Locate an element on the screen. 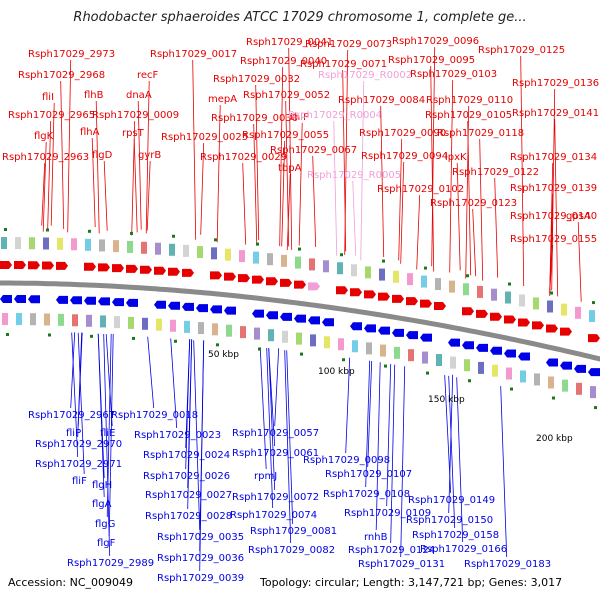  gene-label-top: Rsph17029_0071 is located at coordinates (343, 64).